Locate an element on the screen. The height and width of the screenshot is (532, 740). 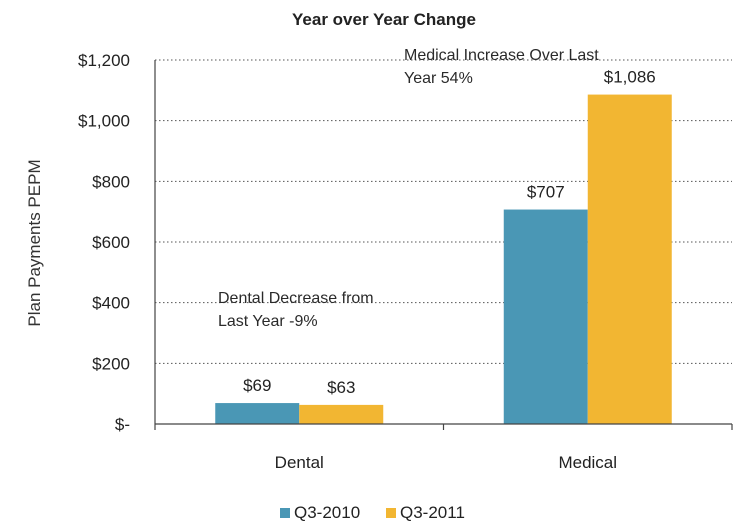
data-label: $69 is located at coordinates (257, 385).